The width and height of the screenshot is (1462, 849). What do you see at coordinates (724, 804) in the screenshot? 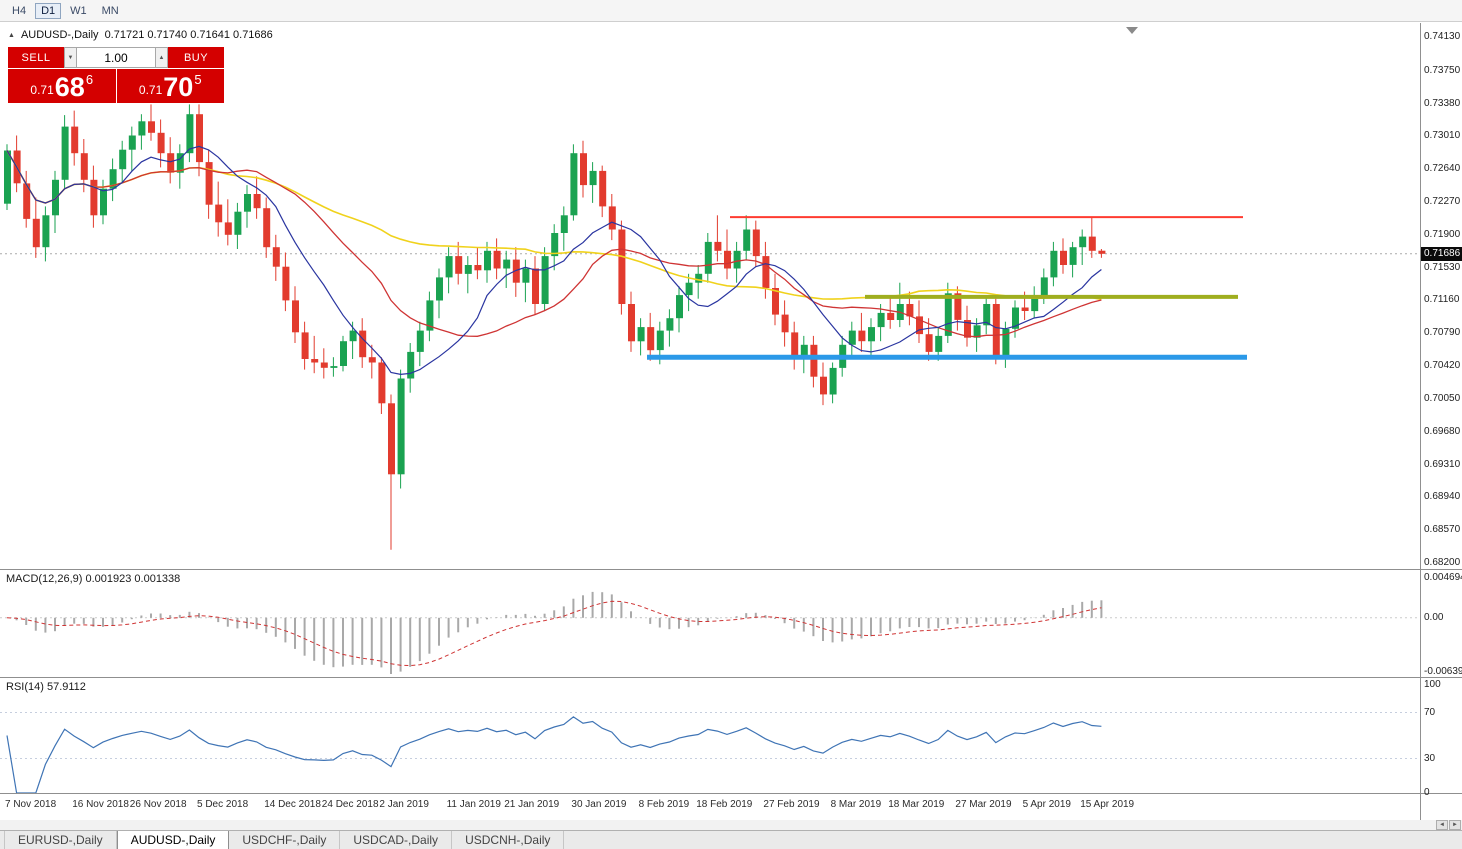
I see `time-axis-label: 18 Feb 2019` at bounding box center [724, 804].